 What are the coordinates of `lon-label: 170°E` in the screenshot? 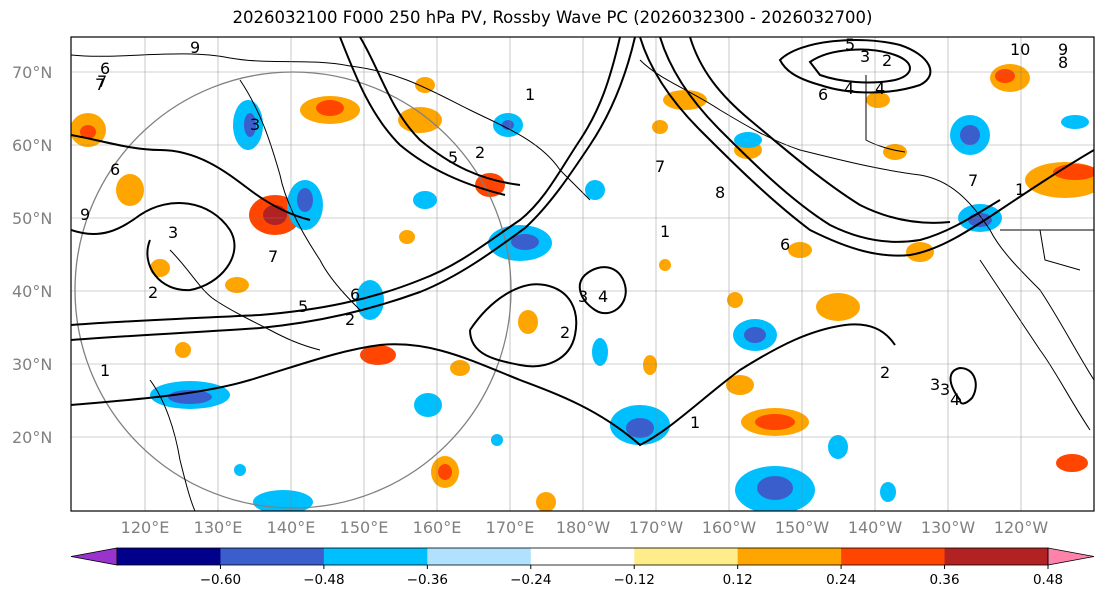 It's located at (510, 527).